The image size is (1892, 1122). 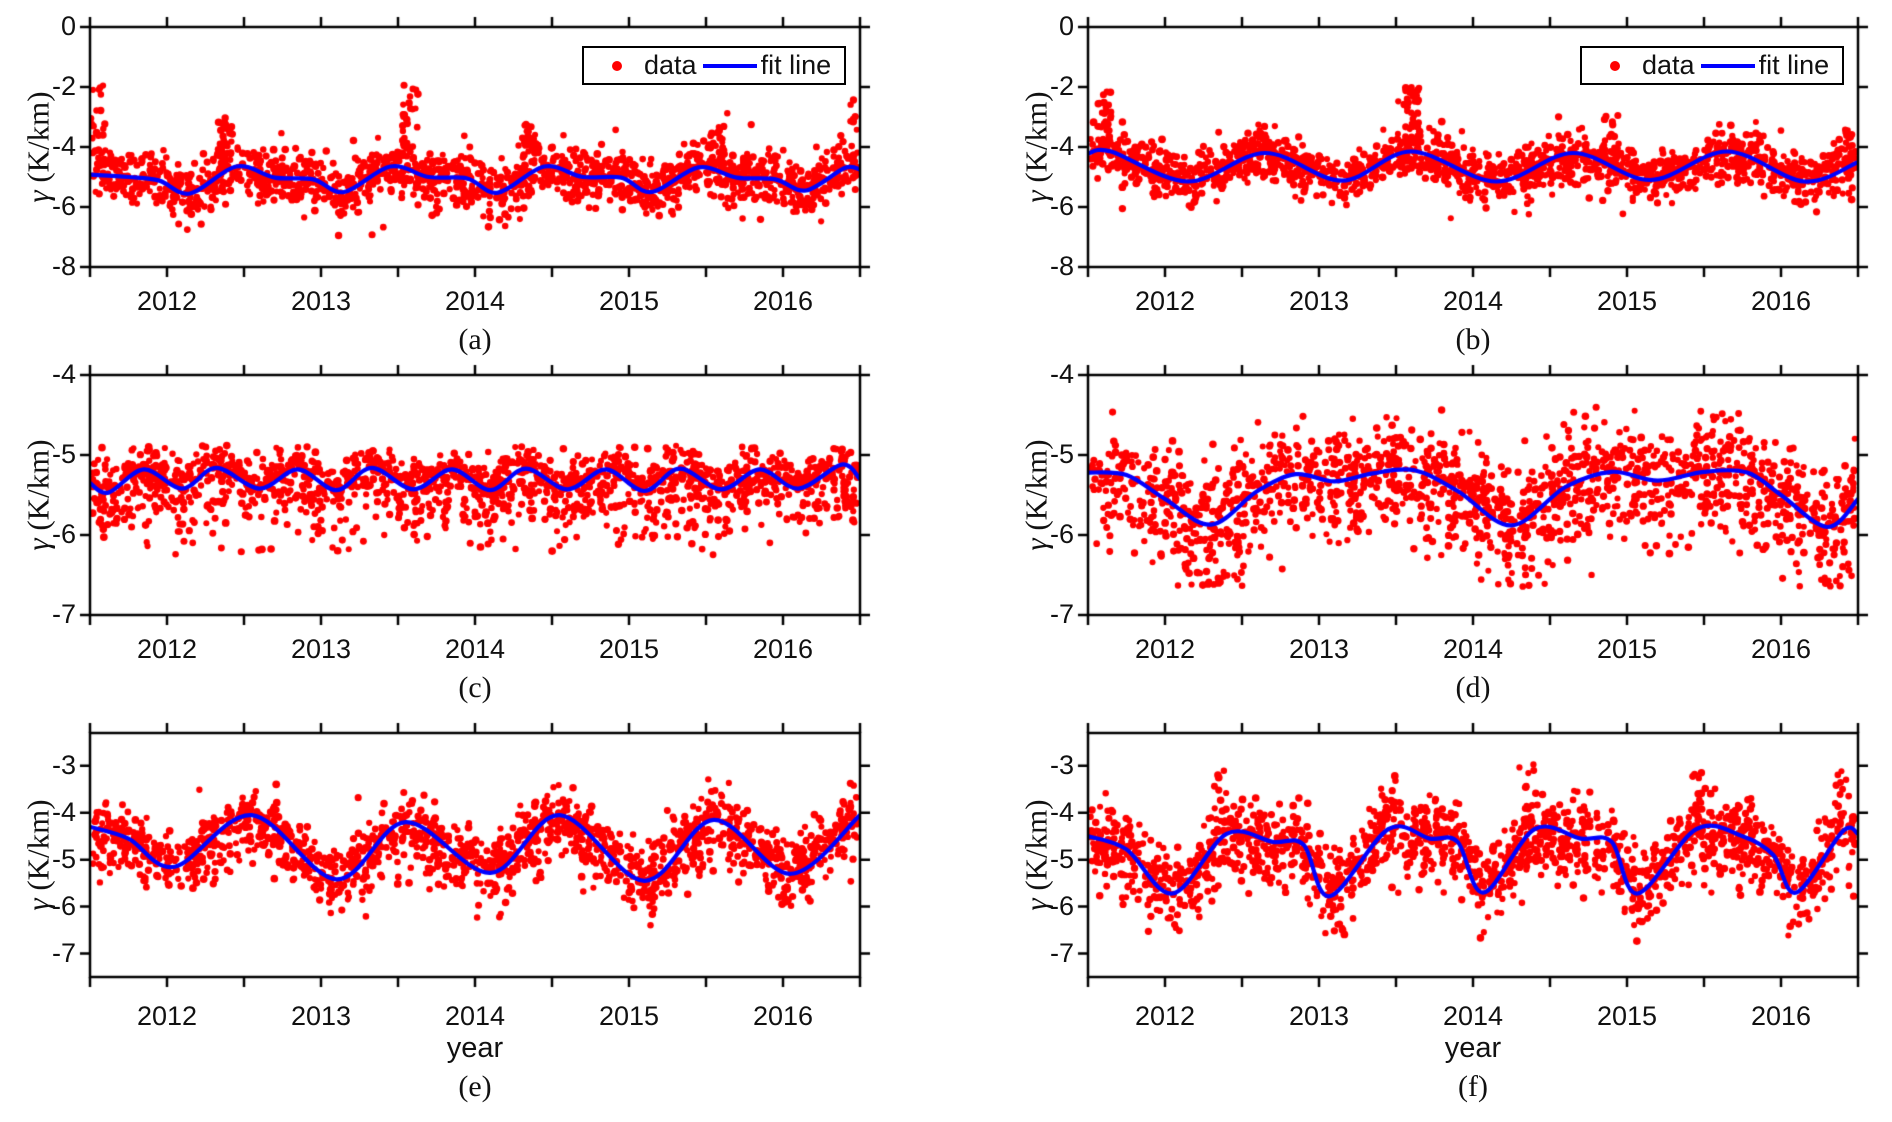 I want to click on panel-label-b: (b), so click(x=1473, y=339).